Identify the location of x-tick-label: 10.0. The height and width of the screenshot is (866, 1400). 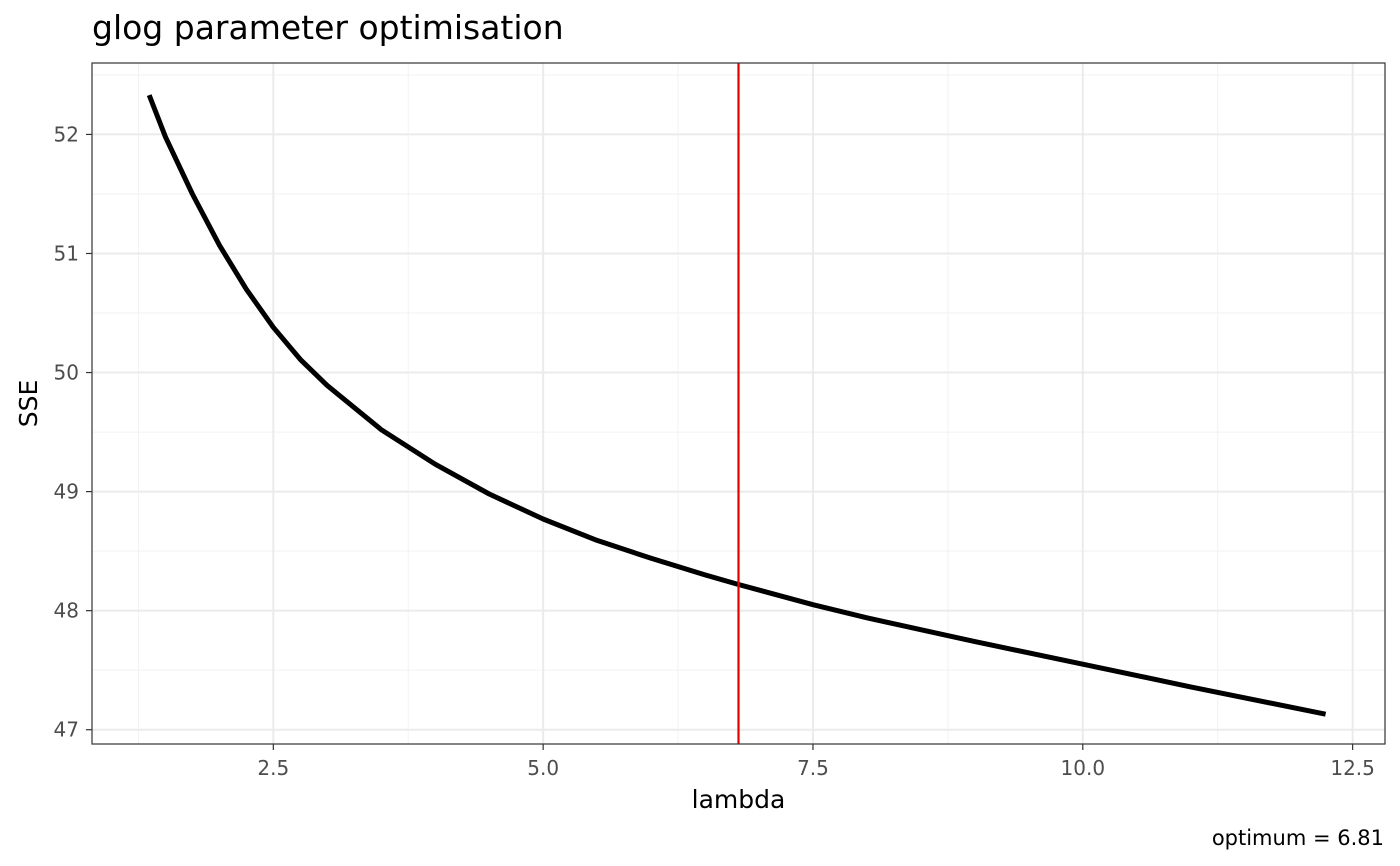
(1083, 768).